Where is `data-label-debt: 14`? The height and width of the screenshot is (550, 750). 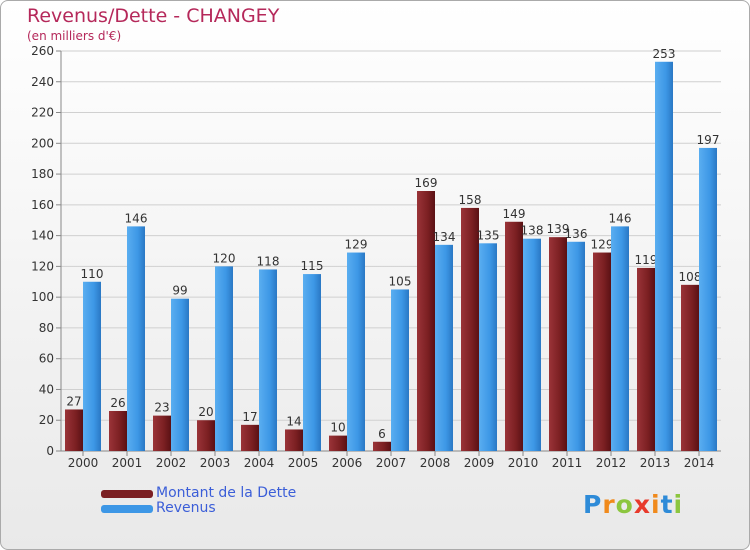
data-label-debt: 14 is located at coordinates (293, 421).